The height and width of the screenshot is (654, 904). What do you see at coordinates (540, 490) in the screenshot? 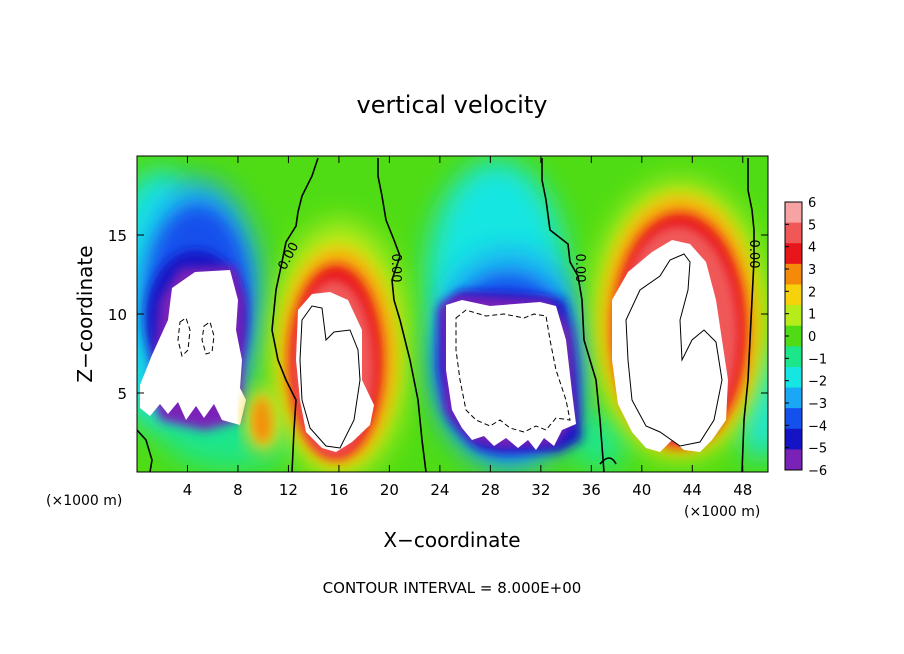
I see `x-tick-label: 32` at bounding box center [540, 490].